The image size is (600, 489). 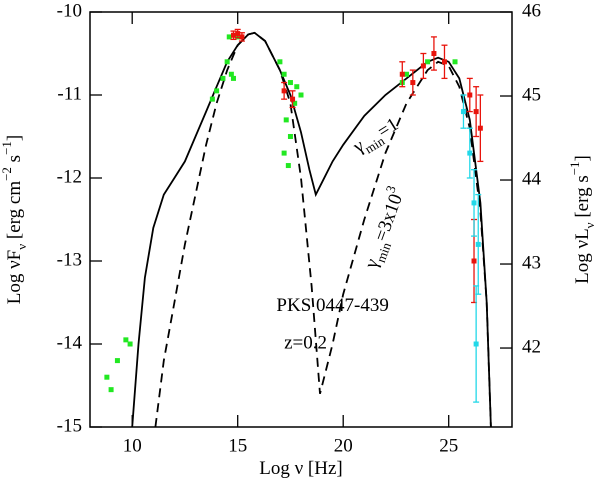 I want to click on y2-tick-label: 42, so click(x=531, y=346).